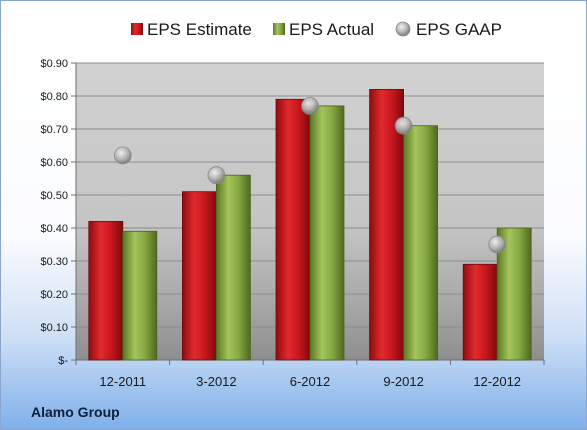 The image size is (587, 430). I want to click on legend-item-gaap: EPS GAAP, so click(448, 29).